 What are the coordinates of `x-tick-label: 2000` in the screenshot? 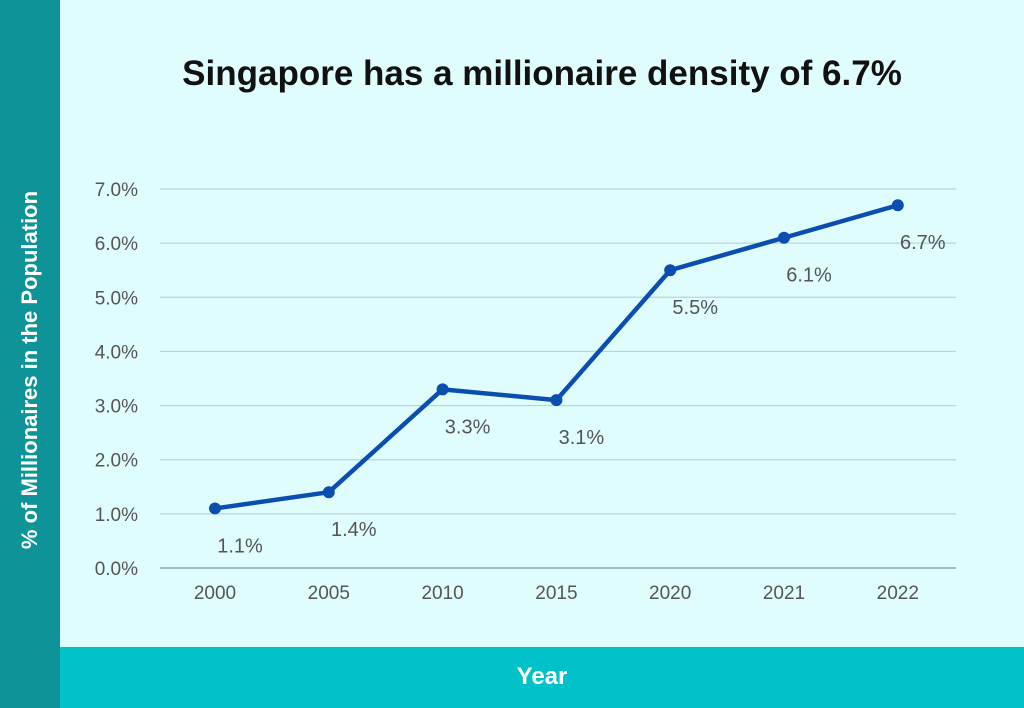 It's located at (215, 593).